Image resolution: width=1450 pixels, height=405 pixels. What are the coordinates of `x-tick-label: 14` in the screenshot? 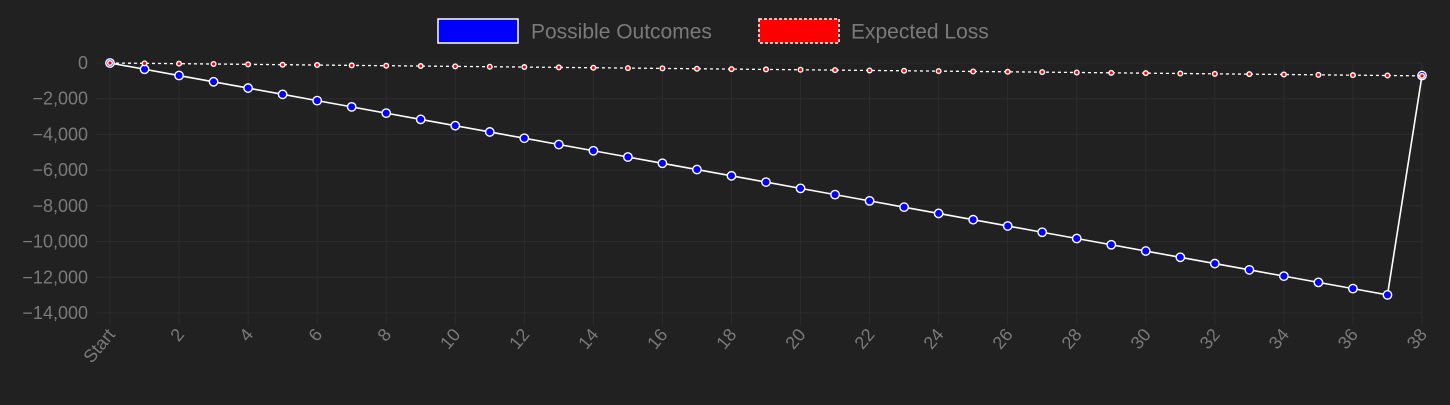 It's located at (588, 339).